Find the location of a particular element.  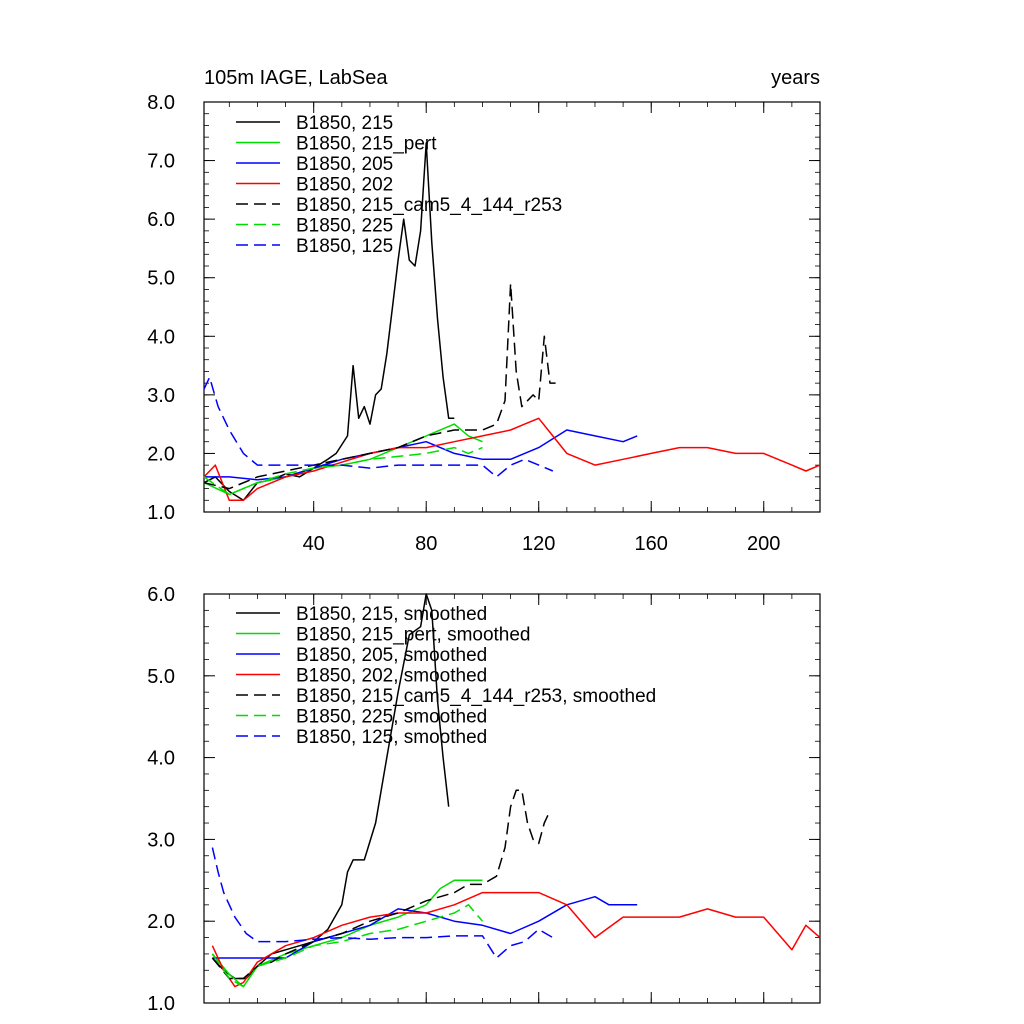

x-tick-label: 200 is located at coordinates (763, 544).